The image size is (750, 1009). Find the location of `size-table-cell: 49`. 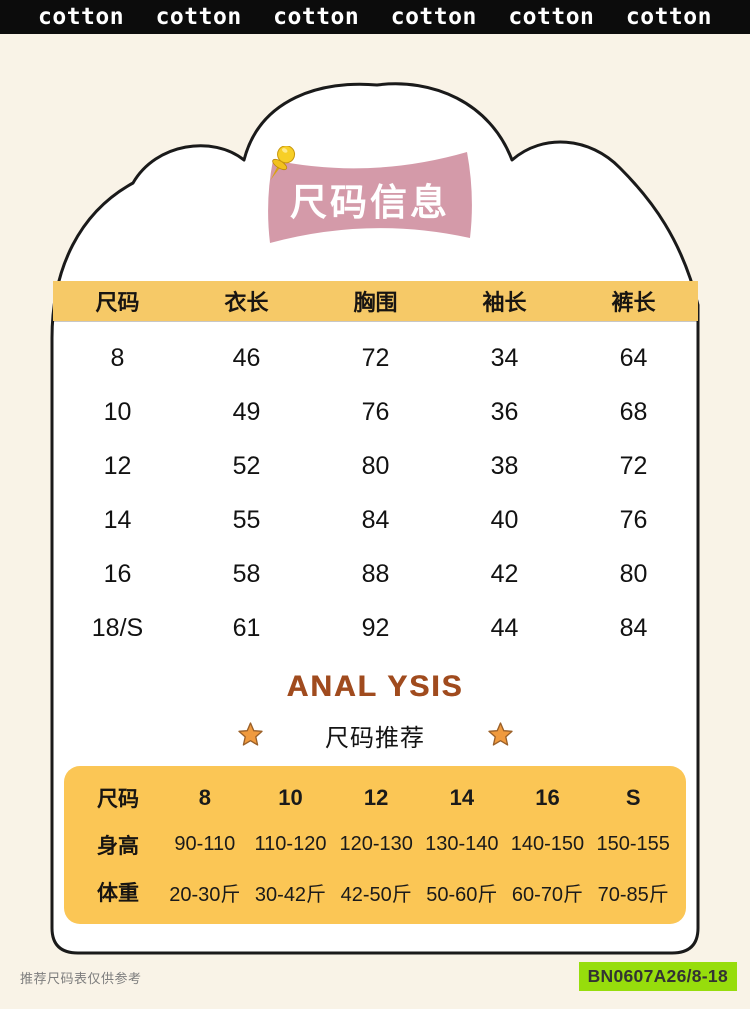

size-table-cell: 49 is located at coordinates (246, 411).